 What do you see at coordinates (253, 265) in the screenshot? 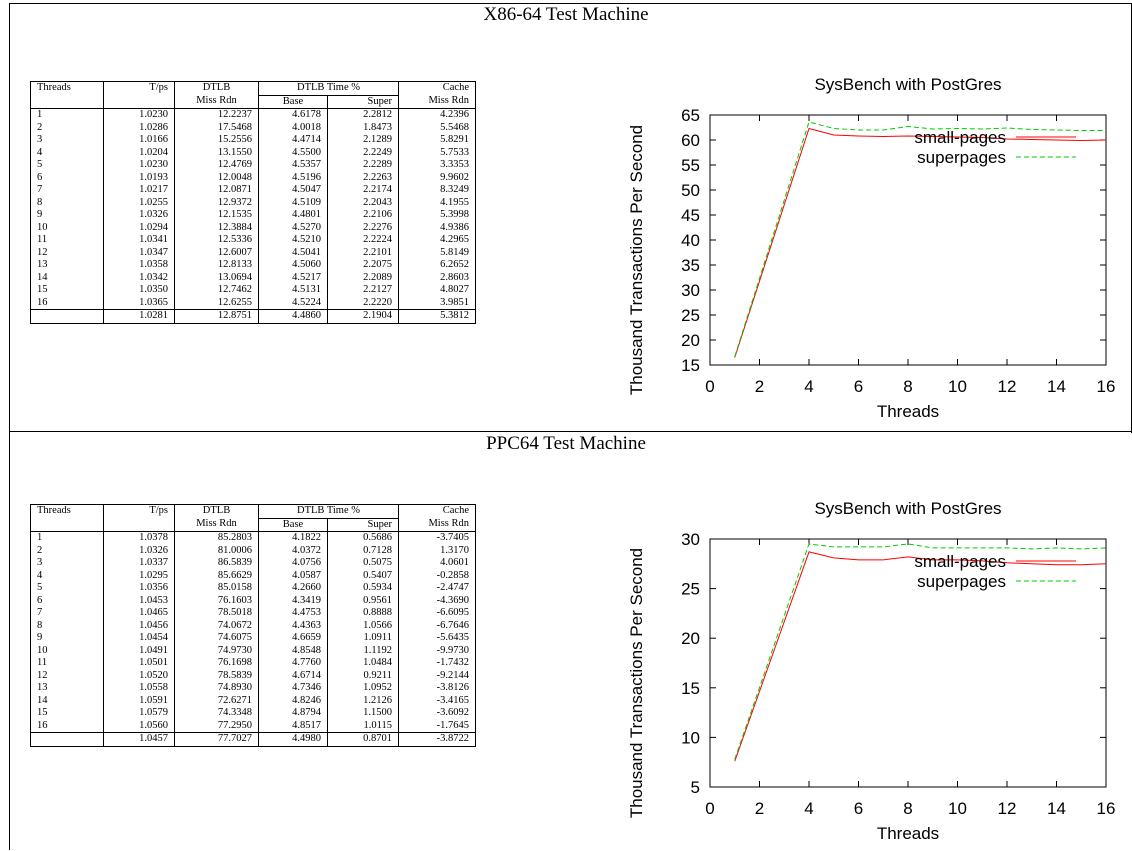
I see `table-row: 13 1.0358 12.8133 4.5060 2.2075 6.2652` at bounding box center [253, 265].